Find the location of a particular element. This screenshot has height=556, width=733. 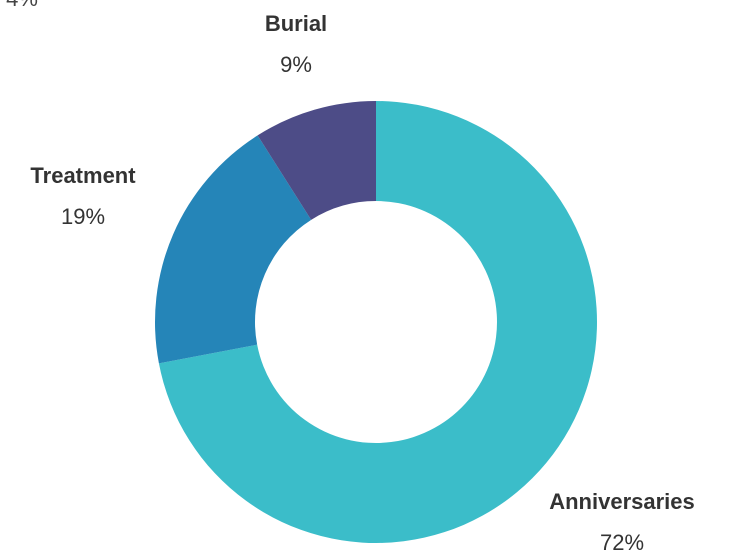

slice-value-label: 72% is located at coordinates (622, 542).